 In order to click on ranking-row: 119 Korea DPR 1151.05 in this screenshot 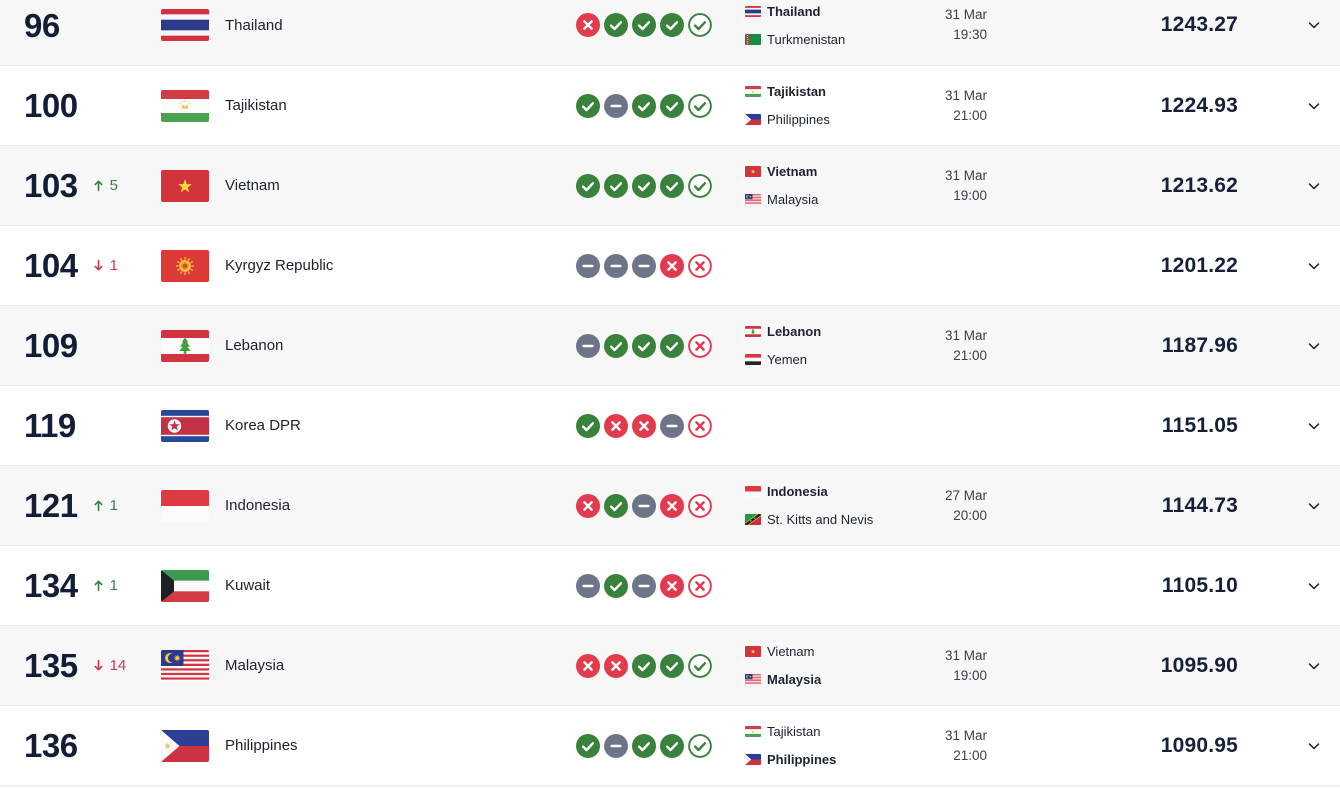, I will do `click(670, 425)`.